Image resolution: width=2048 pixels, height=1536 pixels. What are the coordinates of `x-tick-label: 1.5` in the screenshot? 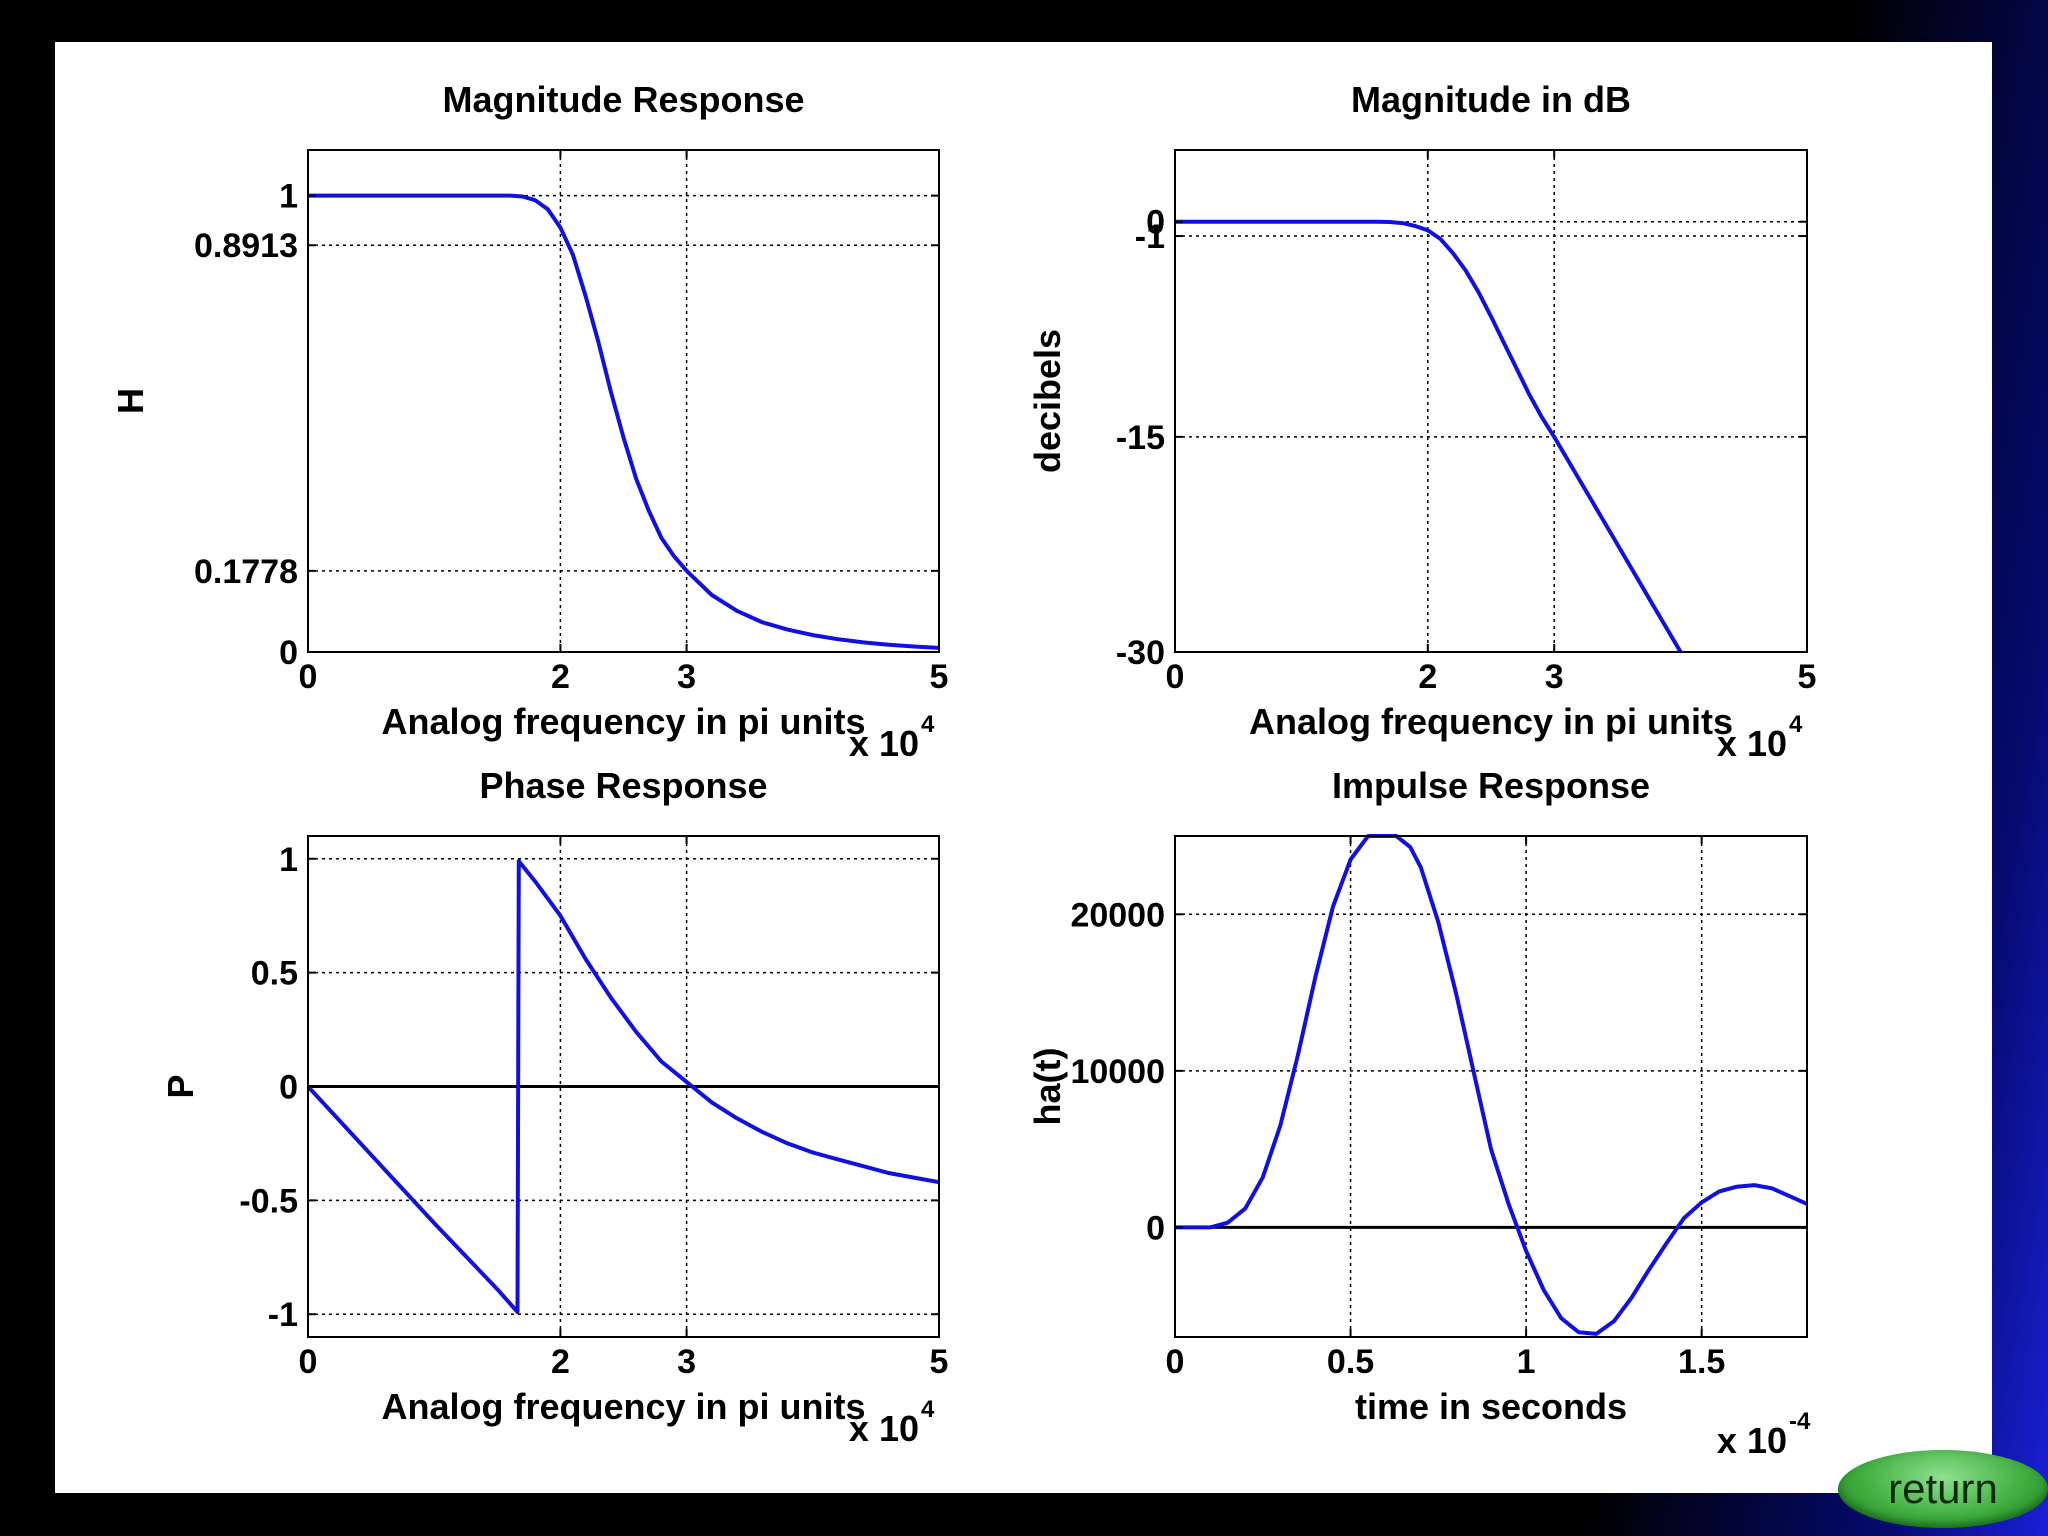 It's located at (1701, 1362).